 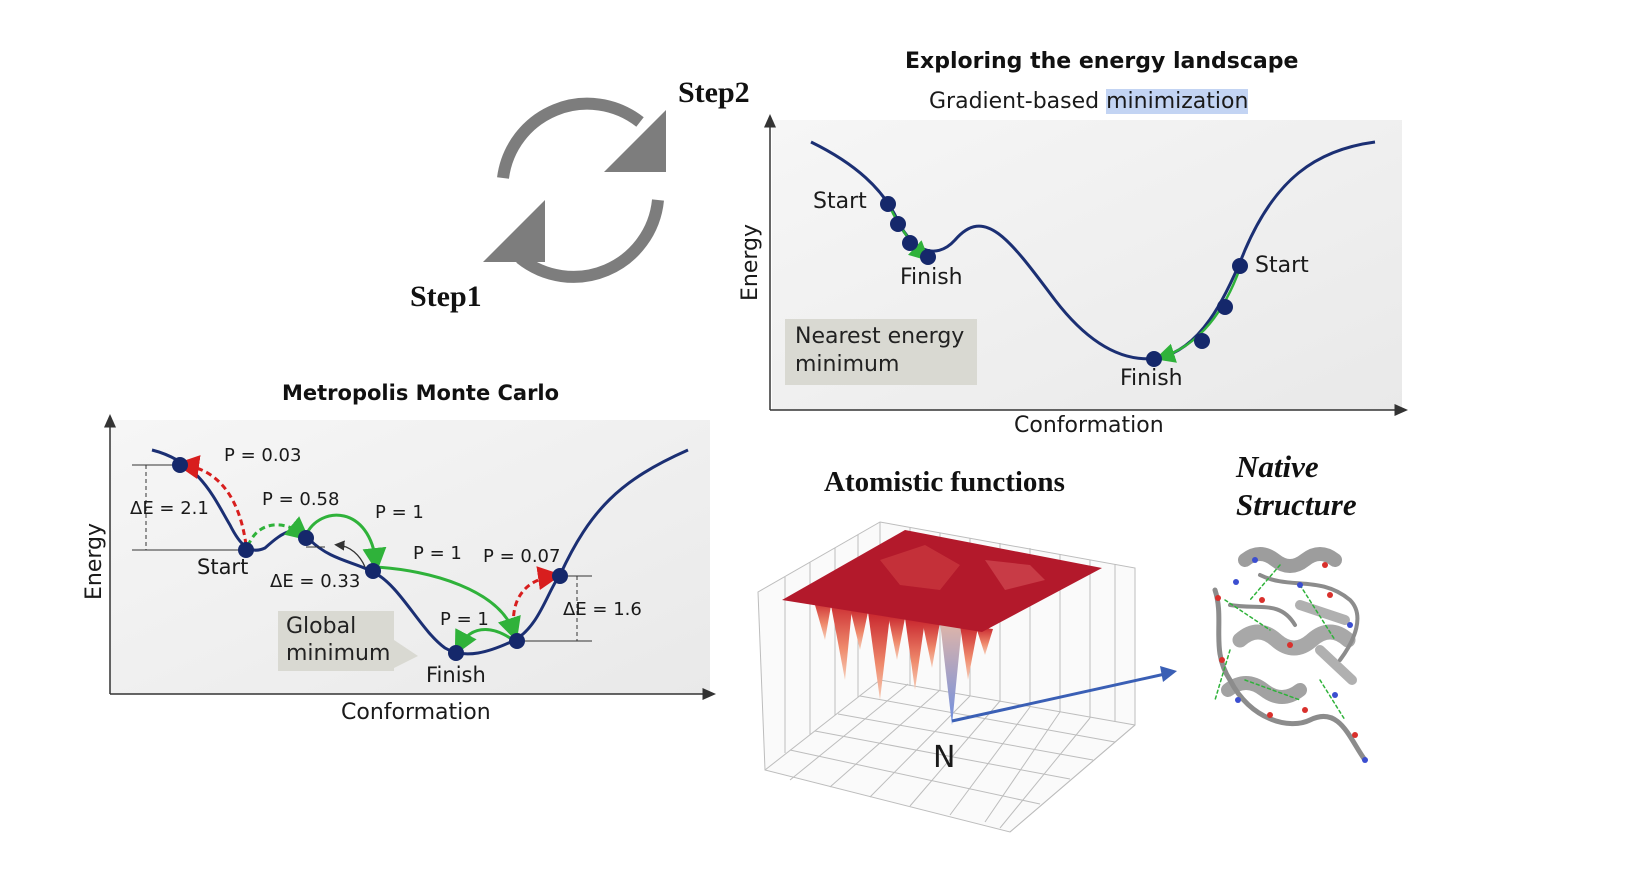 I want to click on metropolis-red-arrow-p003, so click(x=211, y=500).